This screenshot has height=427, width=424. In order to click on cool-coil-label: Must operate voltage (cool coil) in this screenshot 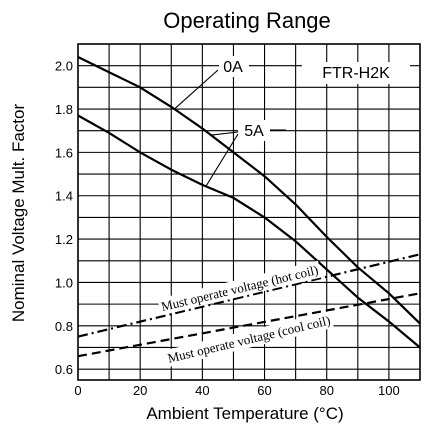, I will do `click(248, 339)`.